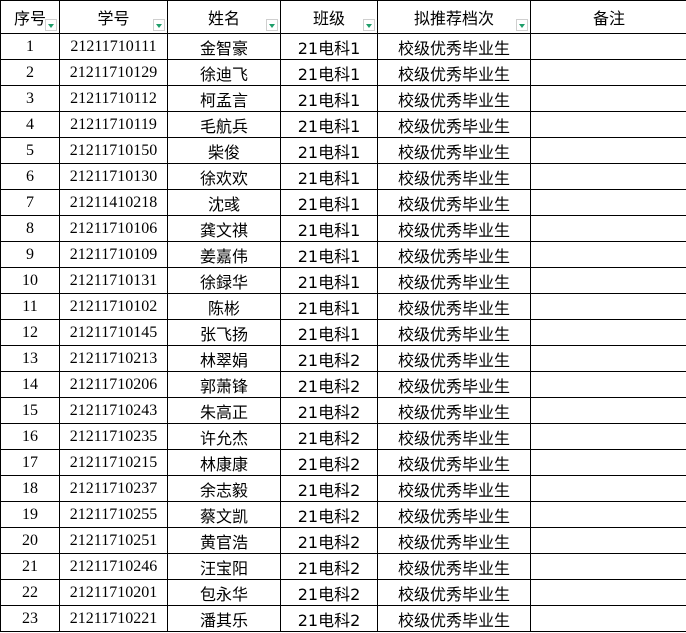 The height and width of the screenshot is (633, 686). What do you see at coordinates (30, 358) in the screenshot?
I see `cell-index: 13` at bounding box center [30, 358].